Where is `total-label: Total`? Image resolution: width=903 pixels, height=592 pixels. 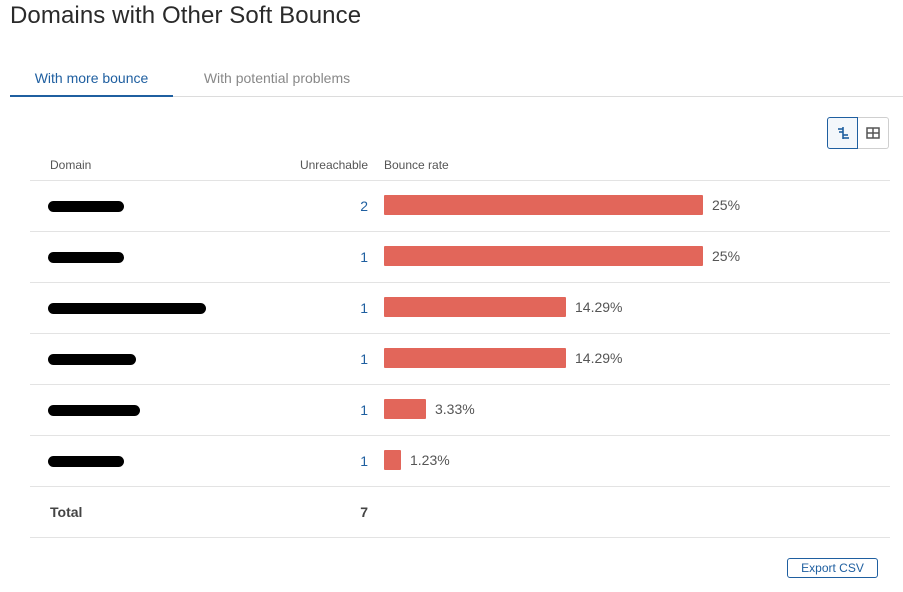
total-label: Total is located at coordinates (66, 512).